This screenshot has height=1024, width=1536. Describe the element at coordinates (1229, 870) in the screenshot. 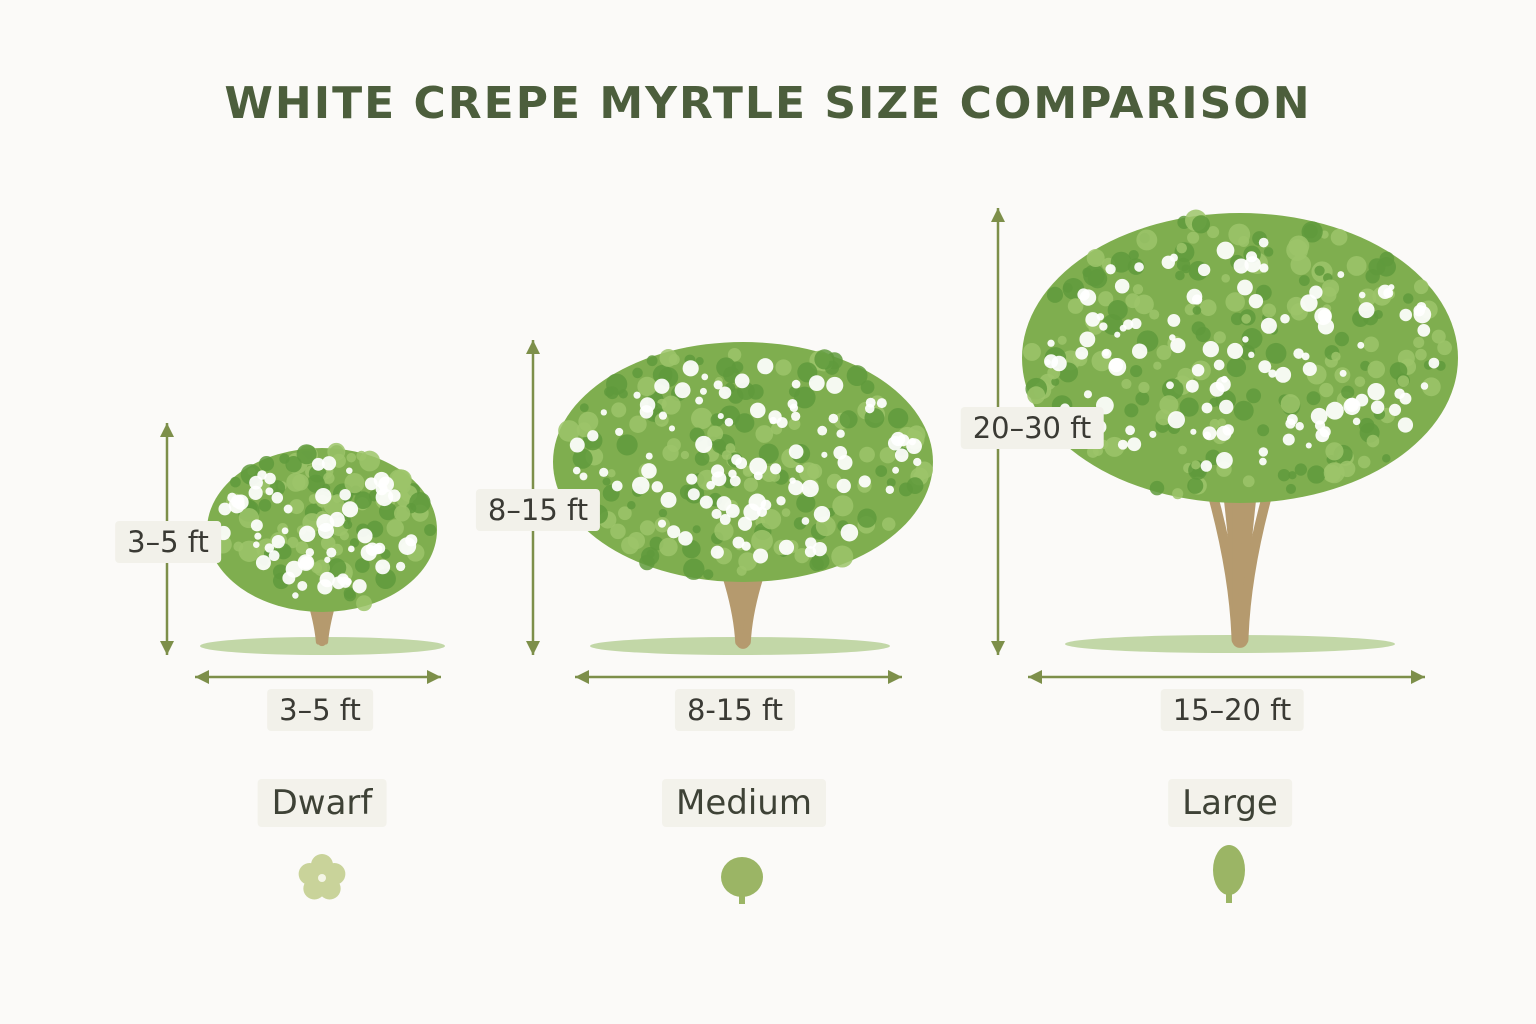

I see `icon-canopy` at that location.